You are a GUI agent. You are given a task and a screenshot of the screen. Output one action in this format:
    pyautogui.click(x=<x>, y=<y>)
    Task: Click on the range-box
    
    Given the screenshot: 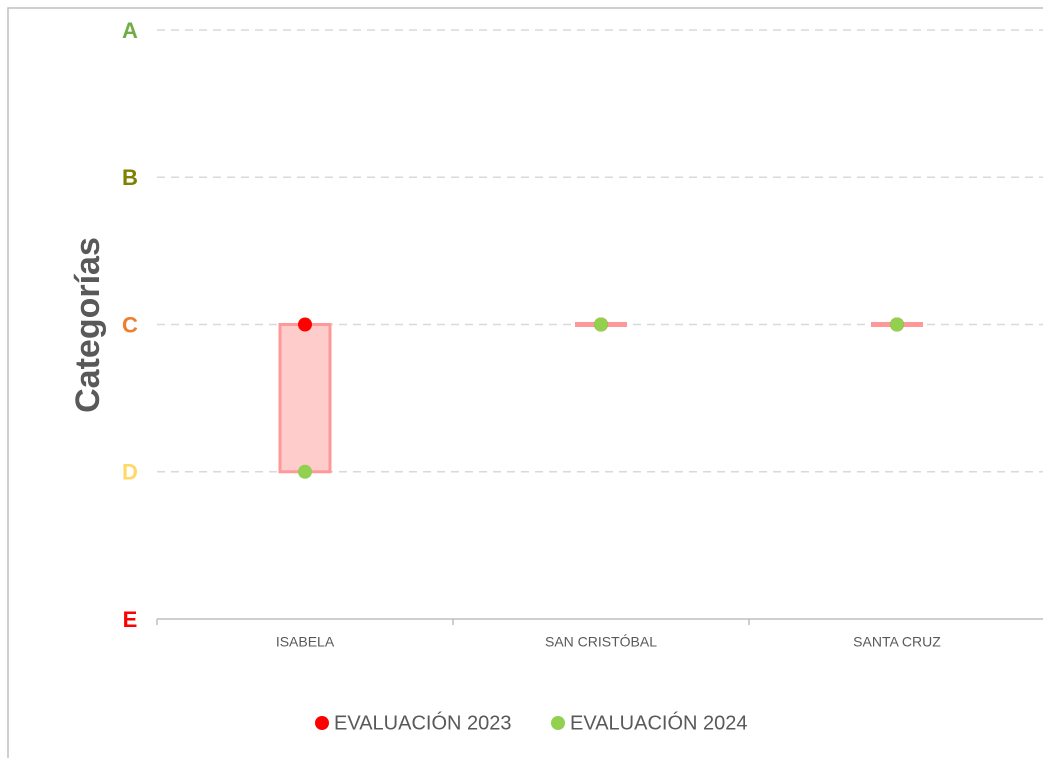 What is the action you would take?
    pyautogui.click(x=305, y=398)
    